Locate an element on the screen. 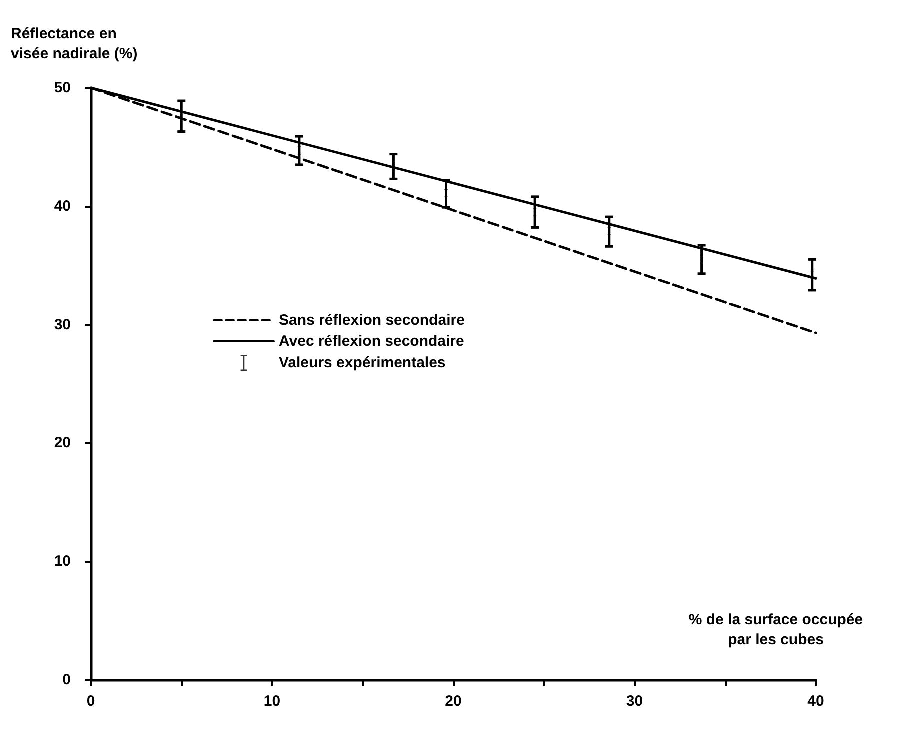  y-tick-label: 40 is located at coordinates (62, 206).